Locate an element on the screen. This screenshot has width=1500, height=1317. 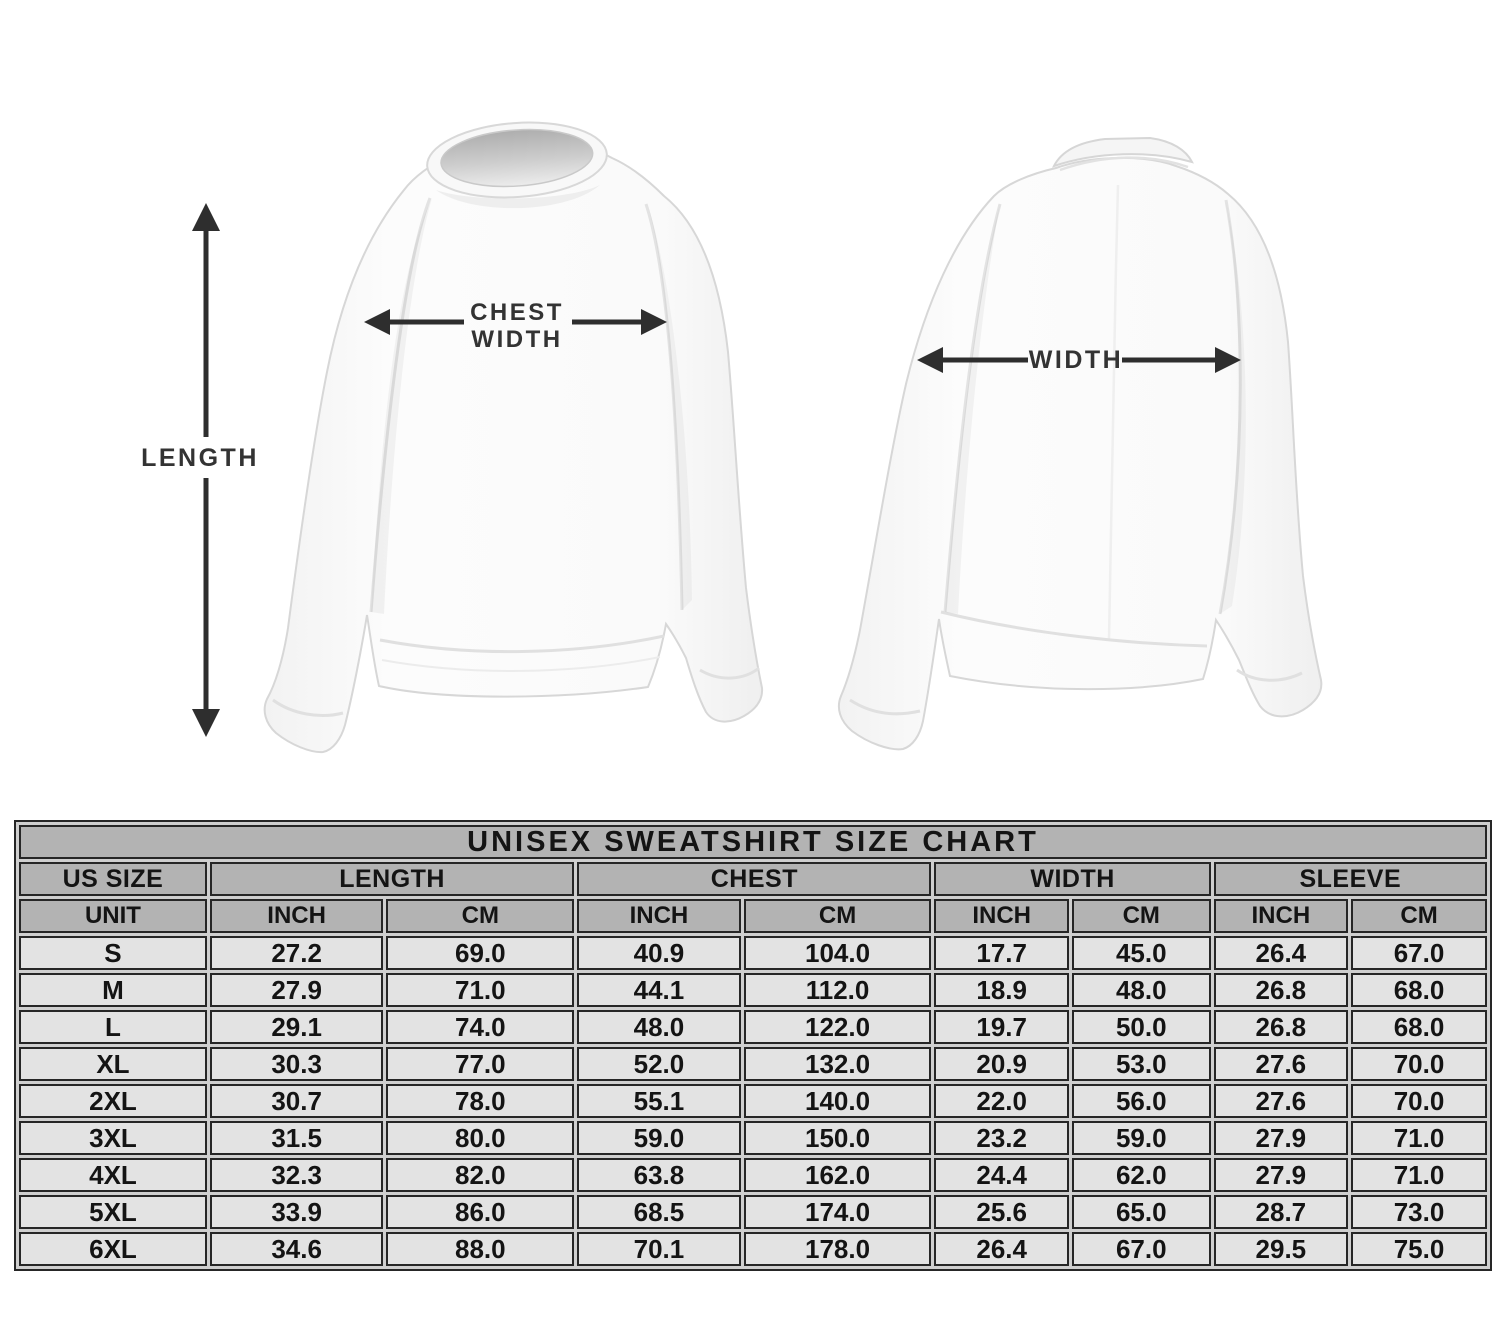
cell-width-cm: 65.0 is located at coordinates (1141, 1212).